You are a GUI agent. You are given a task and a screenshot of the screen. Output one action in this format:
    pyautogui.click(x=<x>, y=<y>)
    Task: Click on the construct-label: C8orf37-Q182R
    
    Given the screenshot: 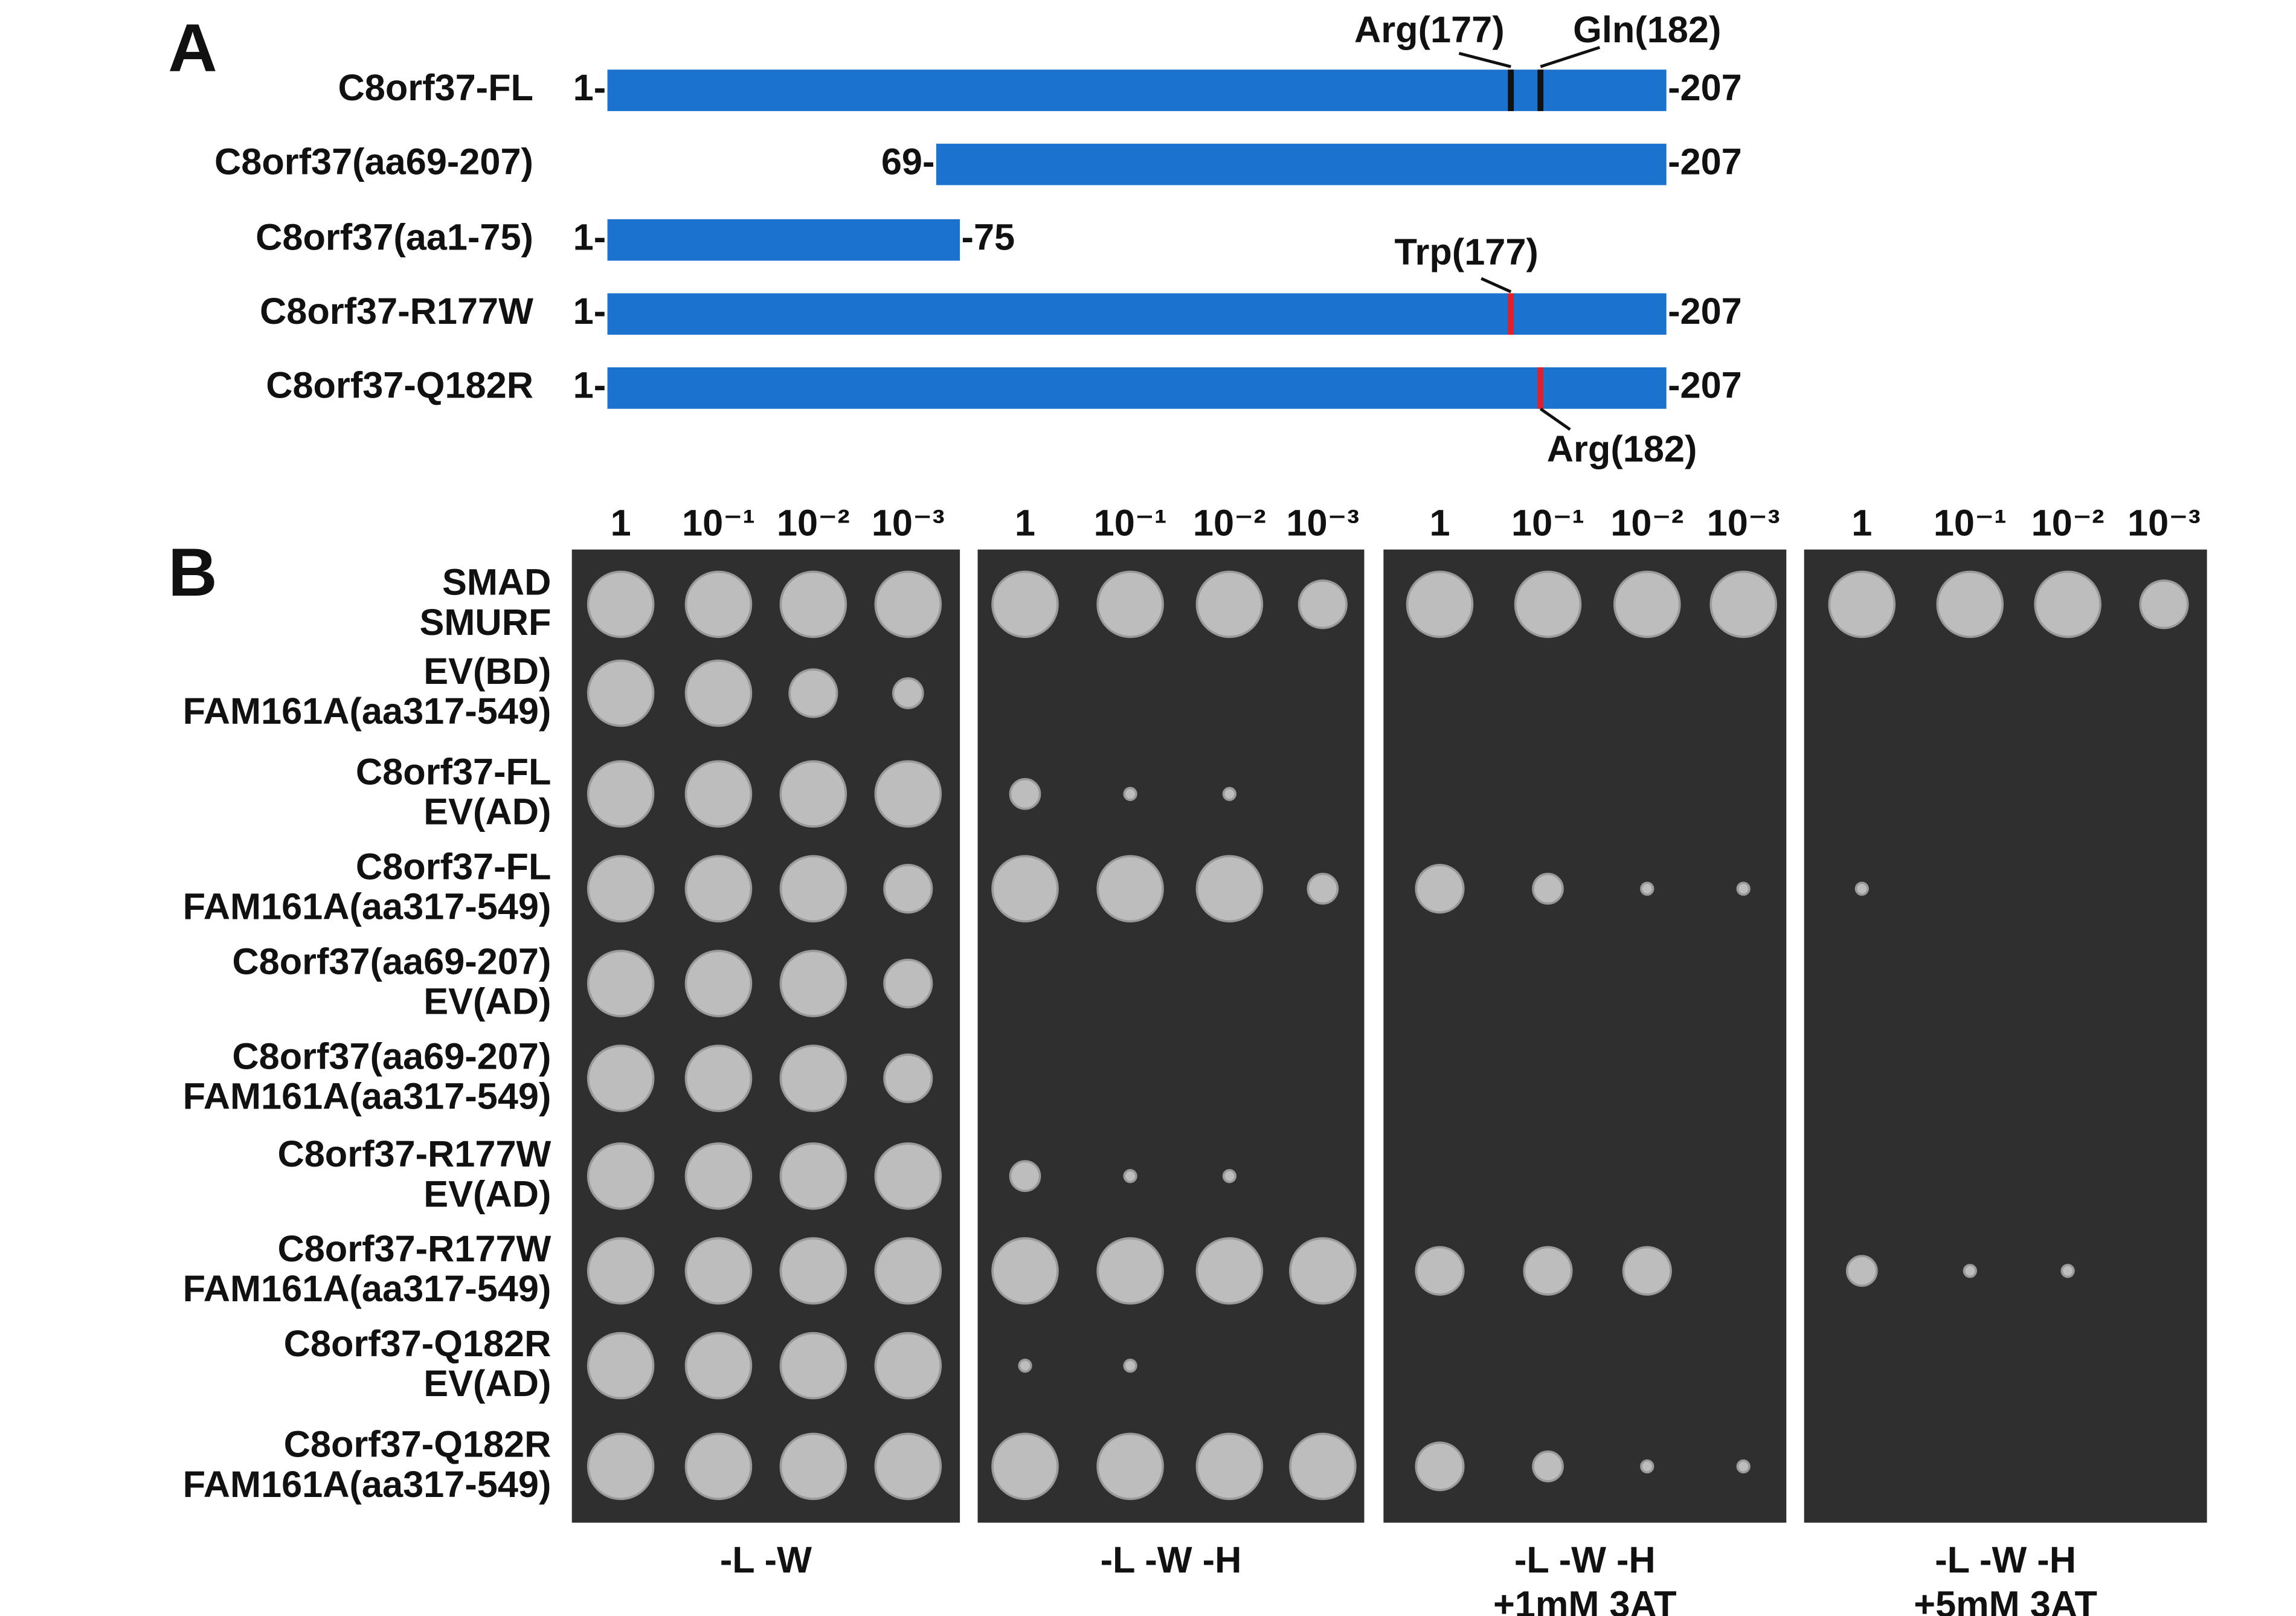 What is the action you would take?
    pyautogui.click(x=400, y=385)
    